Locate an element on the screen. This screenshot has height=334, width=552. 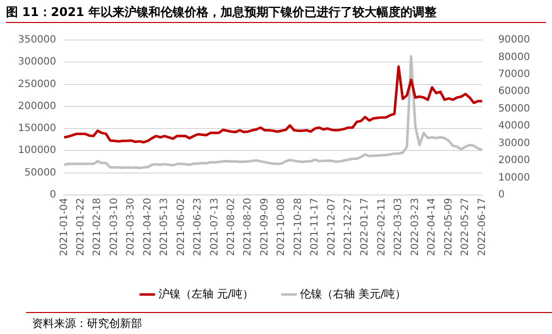
x-tick-label: 2021-01-22 is located at coordinates (80, 227).